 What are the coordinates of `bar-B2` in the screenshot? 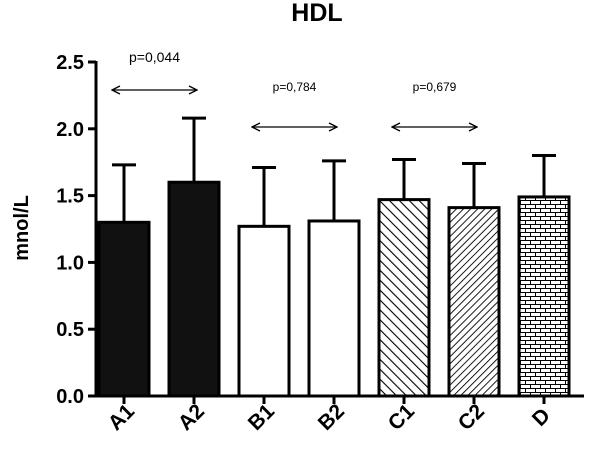 It's located at (334, 308).